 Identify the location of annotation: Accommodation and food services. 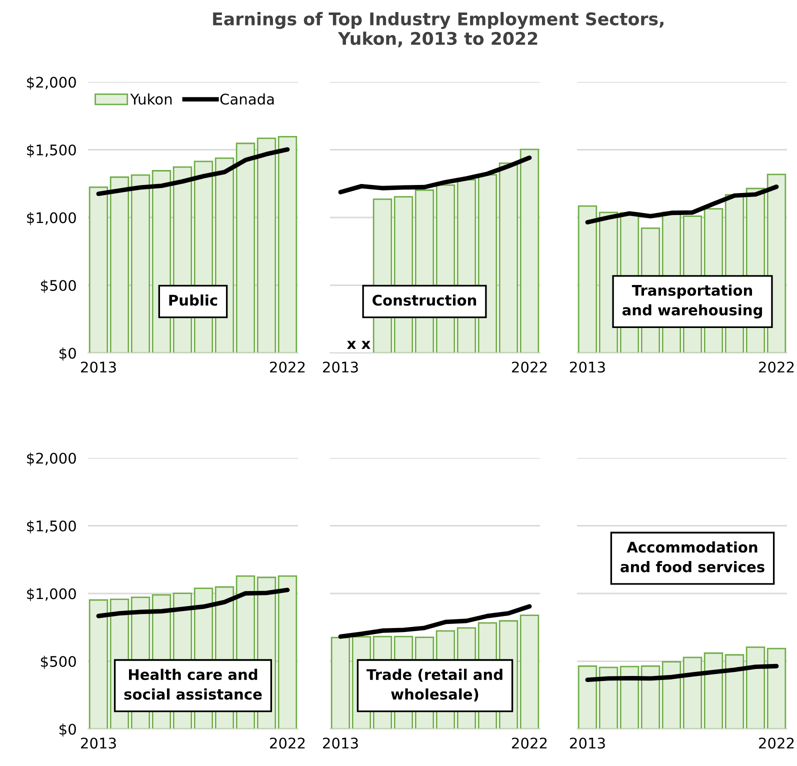
(692, 556).